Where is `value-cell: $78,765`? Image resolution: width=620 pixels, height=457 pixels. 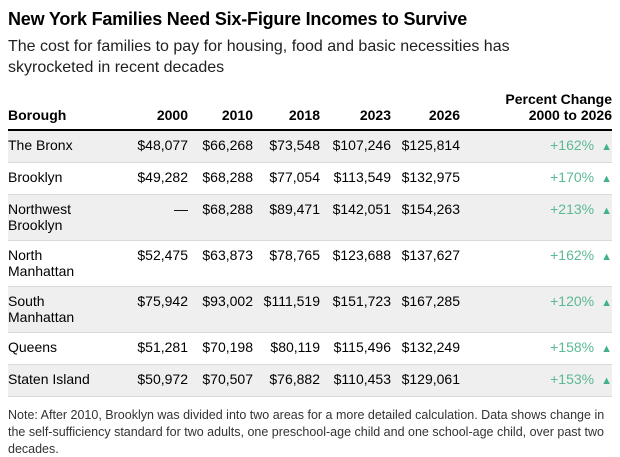 value-cell: $78,765 is located at coordinates (286, 263).